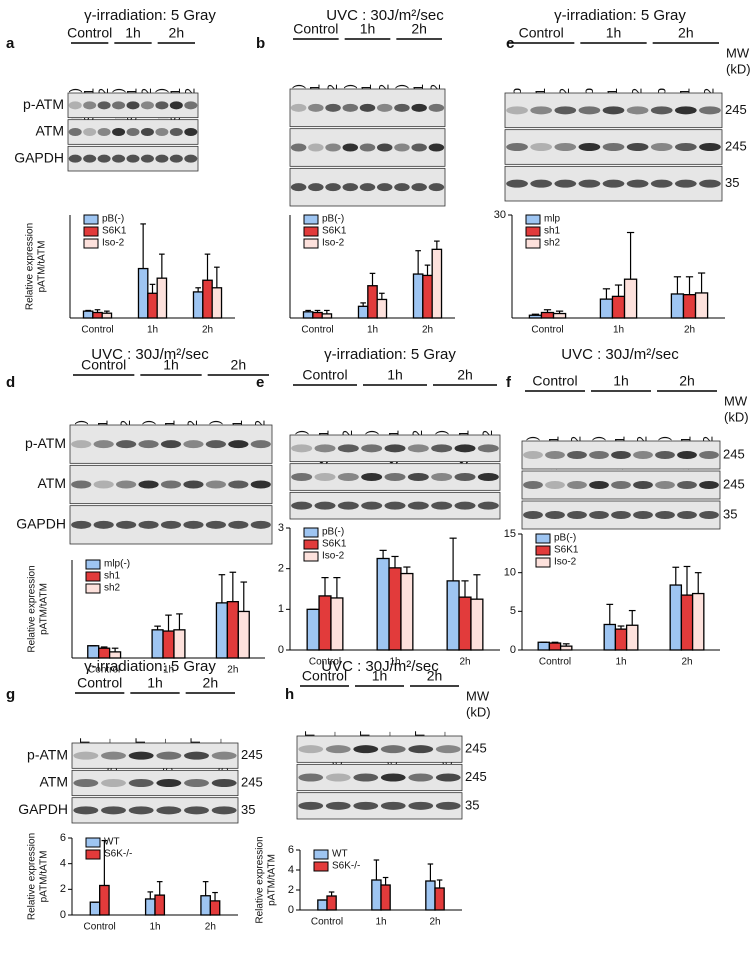 The image size is (750, 974). I want to click on panel-letter: d, so click(10, 382).